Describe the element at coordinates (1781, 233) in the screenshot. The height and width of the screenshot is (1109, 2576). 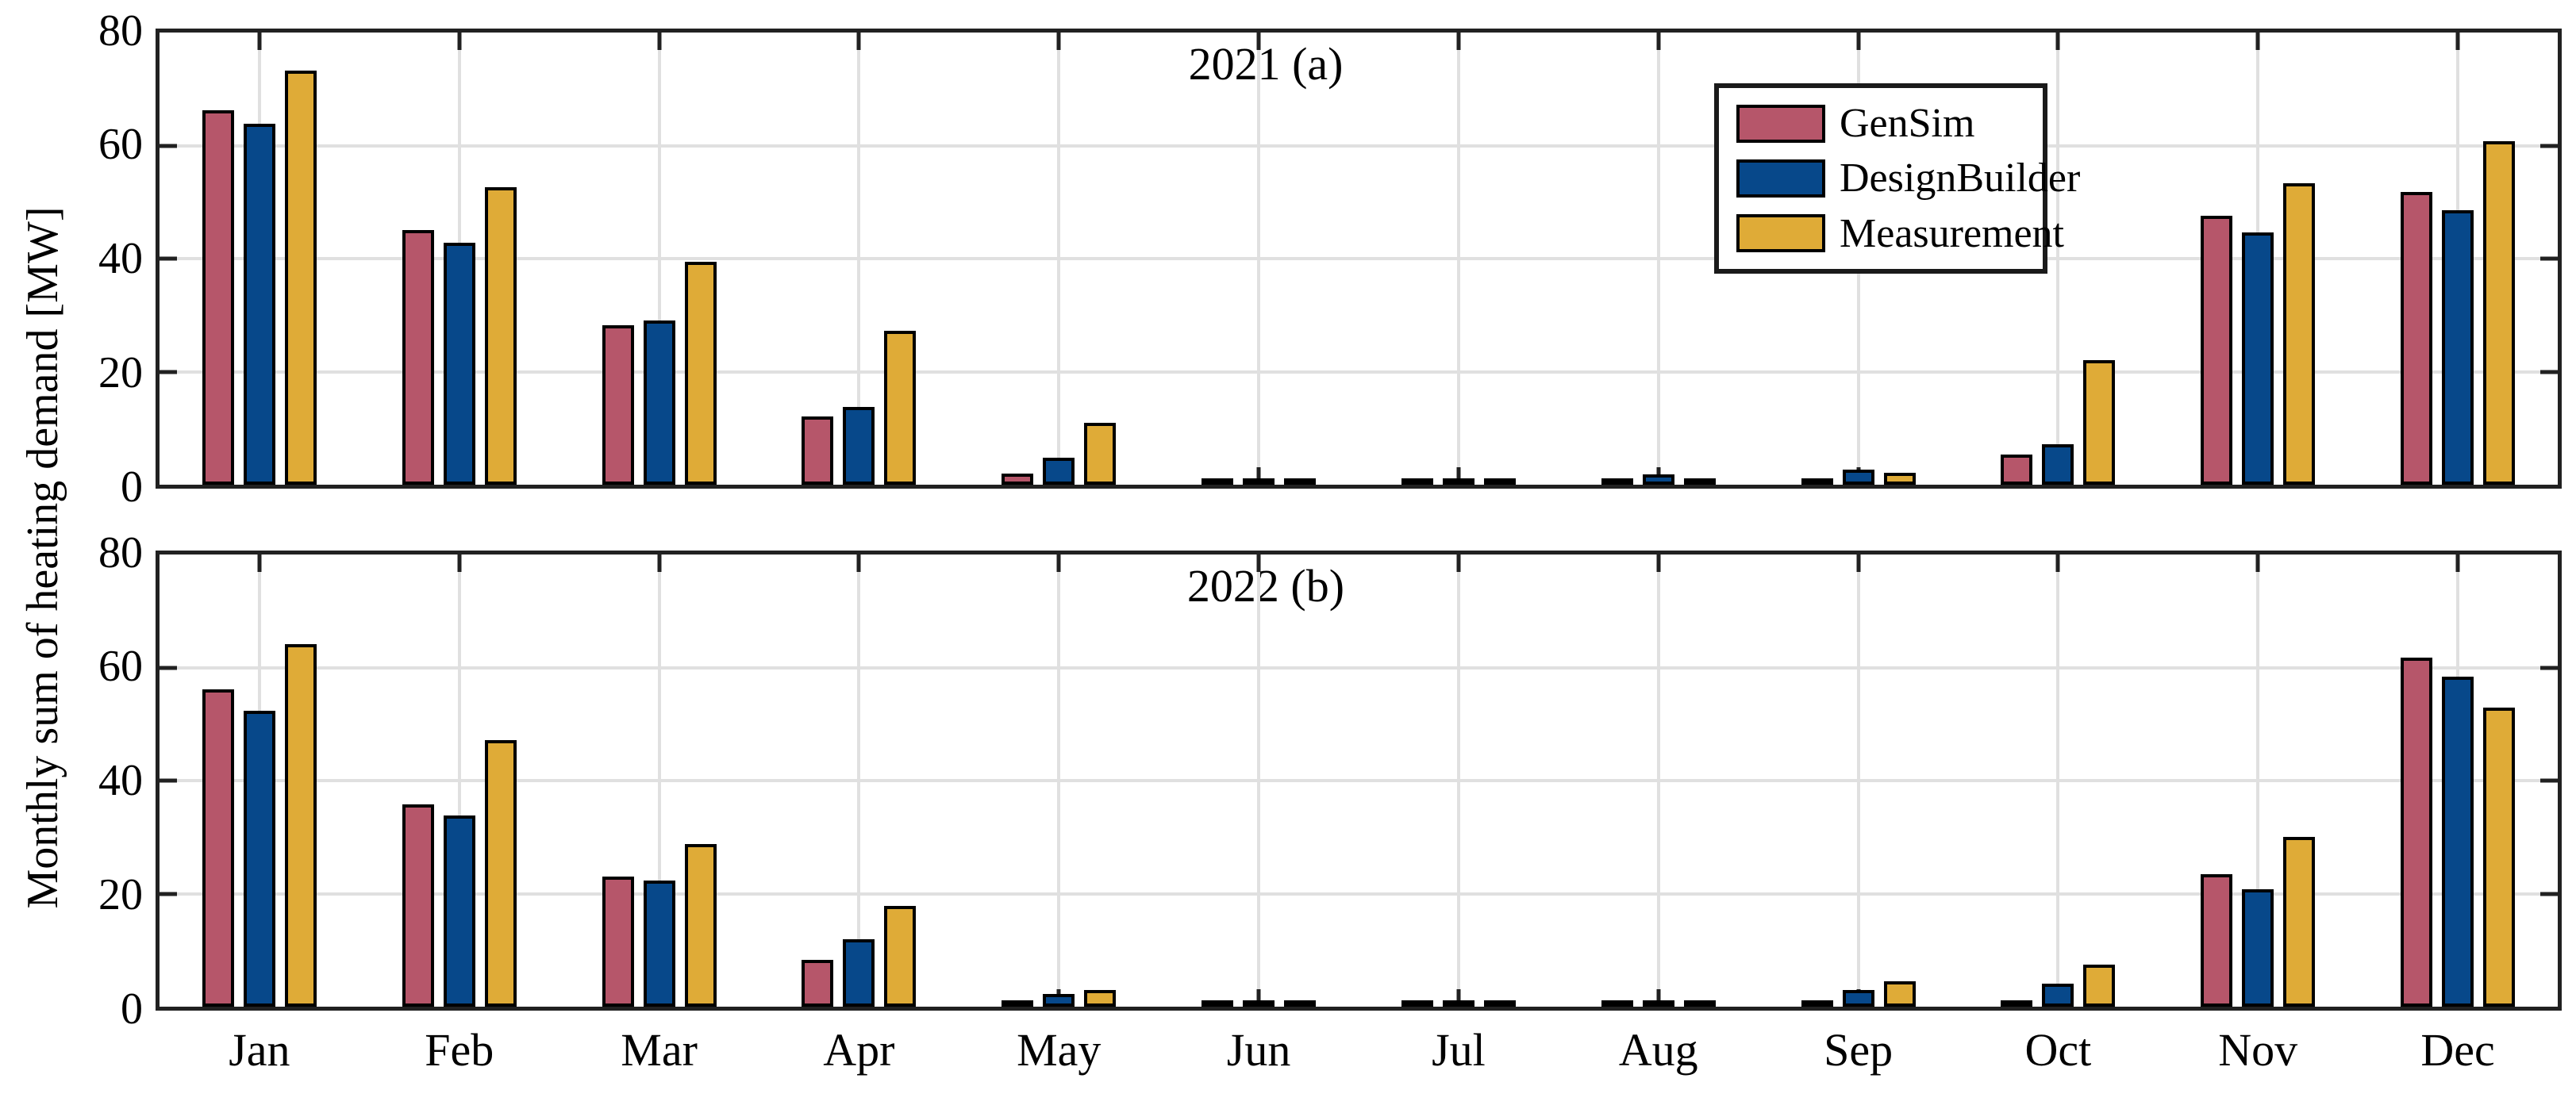
I see `legend-swatch-measurement` at that location.